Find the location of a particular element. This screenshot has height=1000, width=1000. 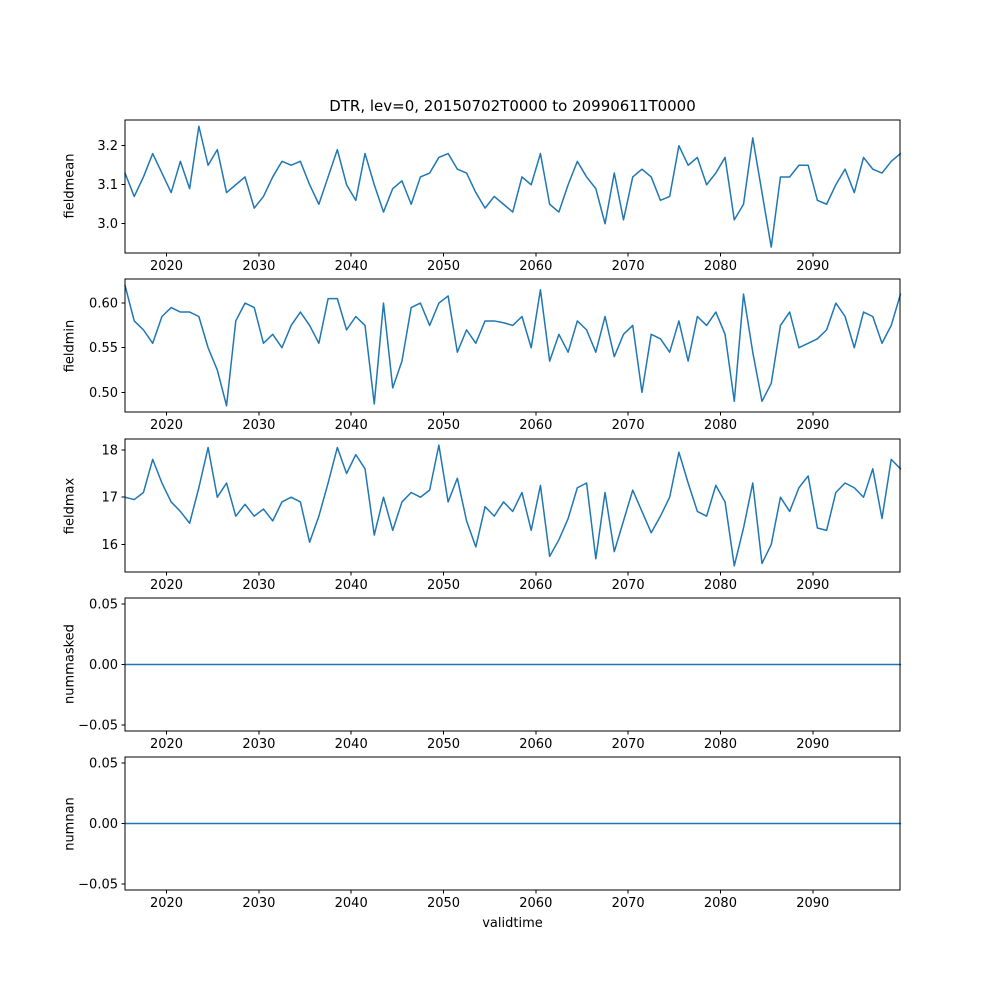

svg-text: 0.50 is located at coordinates (103, 393).